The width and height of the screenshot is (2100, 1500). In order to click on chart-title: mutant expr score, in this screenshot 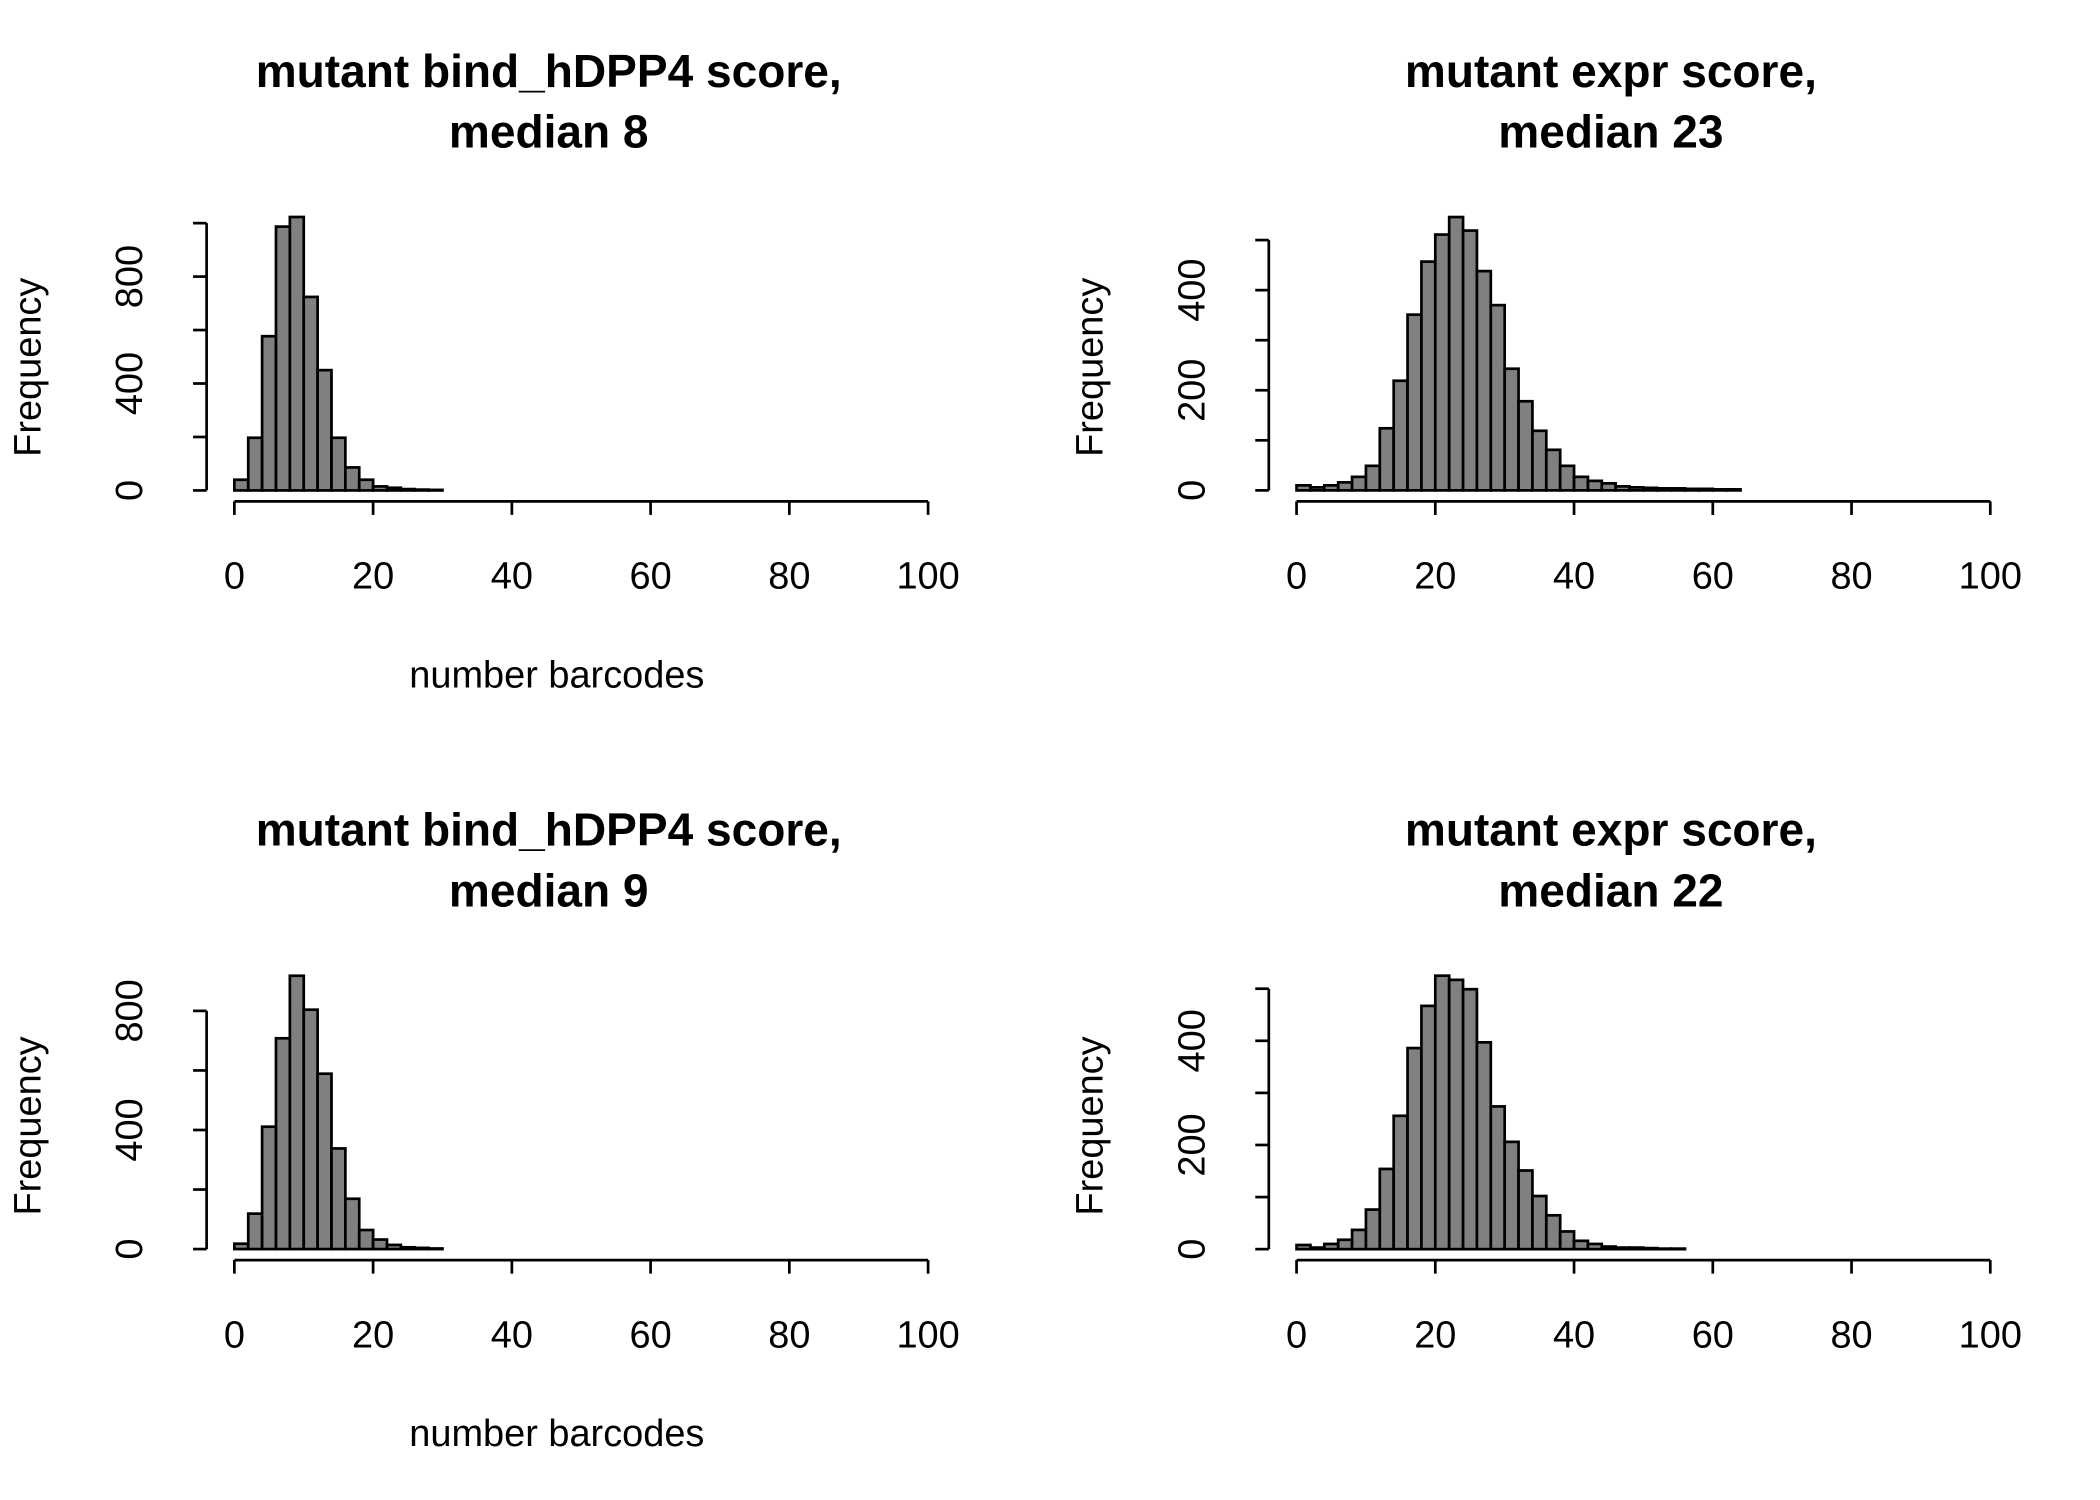, I will do `click(1611, 71)`.